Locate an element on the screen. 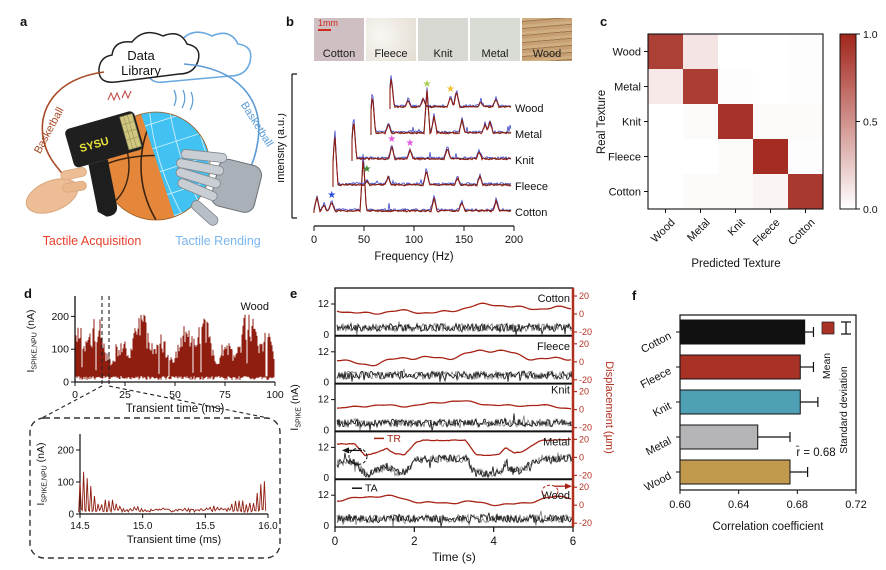 This screenshot has width=886, height=570. sample-knit: Knit is located at coordinates (443, 39).